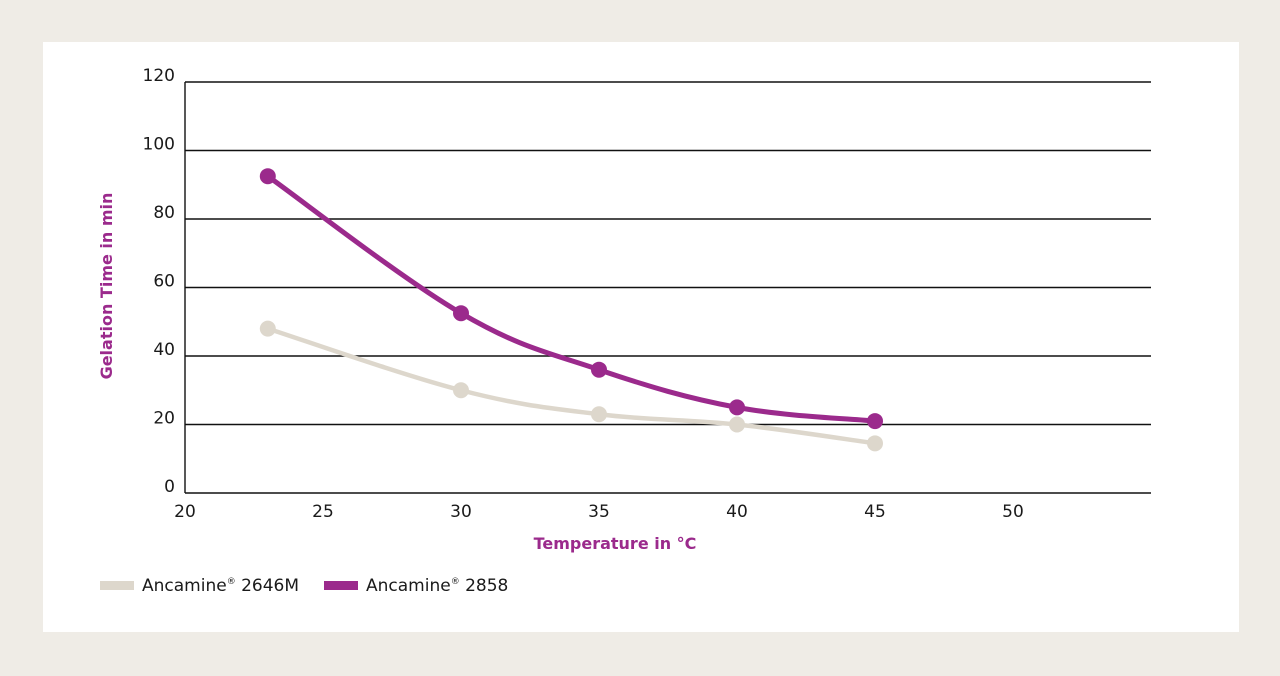  Describe the element at coordinates (304, 586) in the screenshot. I see `legend: Ancamine® 2646M Ancamine® 2858` at that location.